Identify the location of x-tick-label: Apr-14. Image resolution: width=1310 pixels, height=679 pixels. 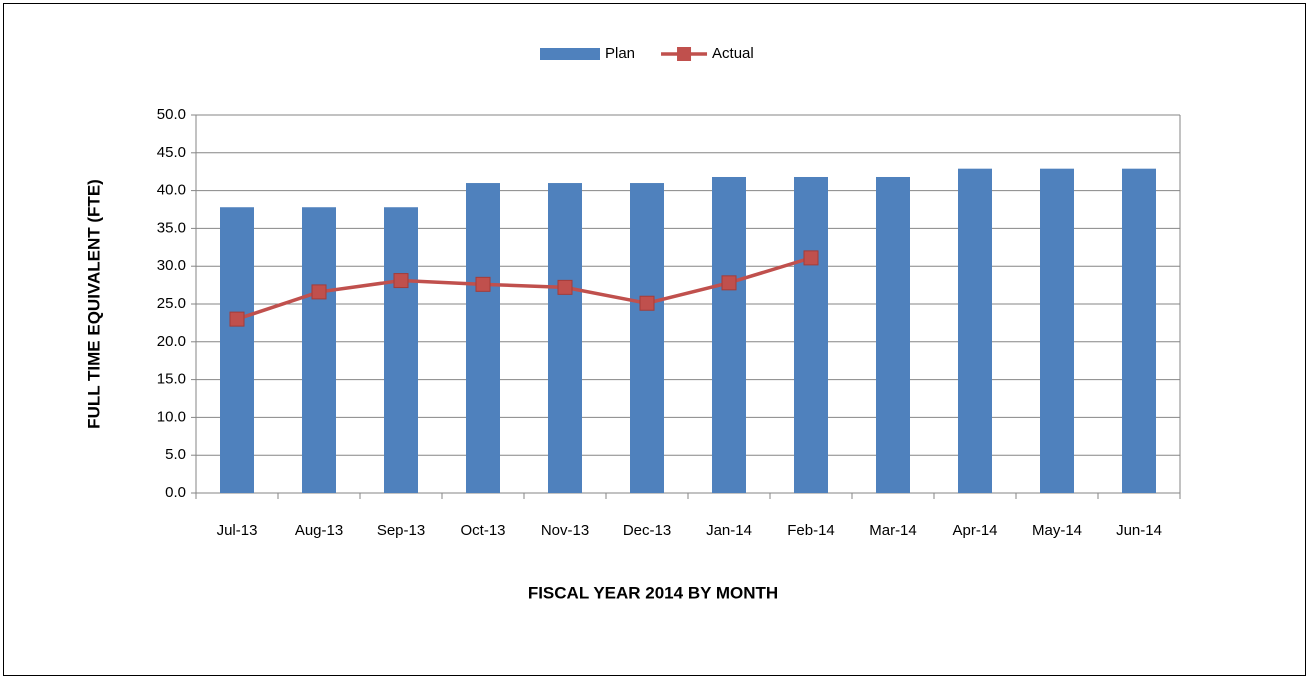
(974, 530).